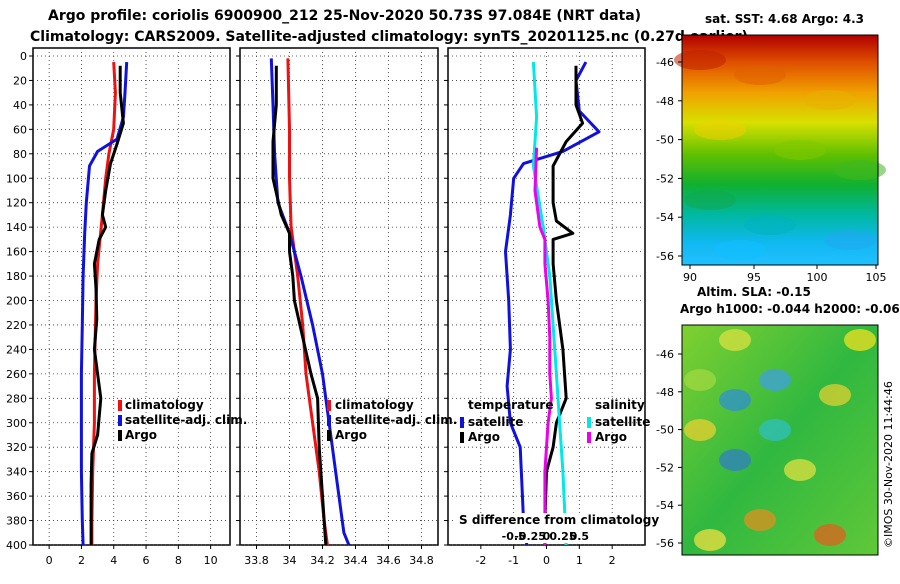  I want to click on y-tick-label: 200, so click(16, 301).